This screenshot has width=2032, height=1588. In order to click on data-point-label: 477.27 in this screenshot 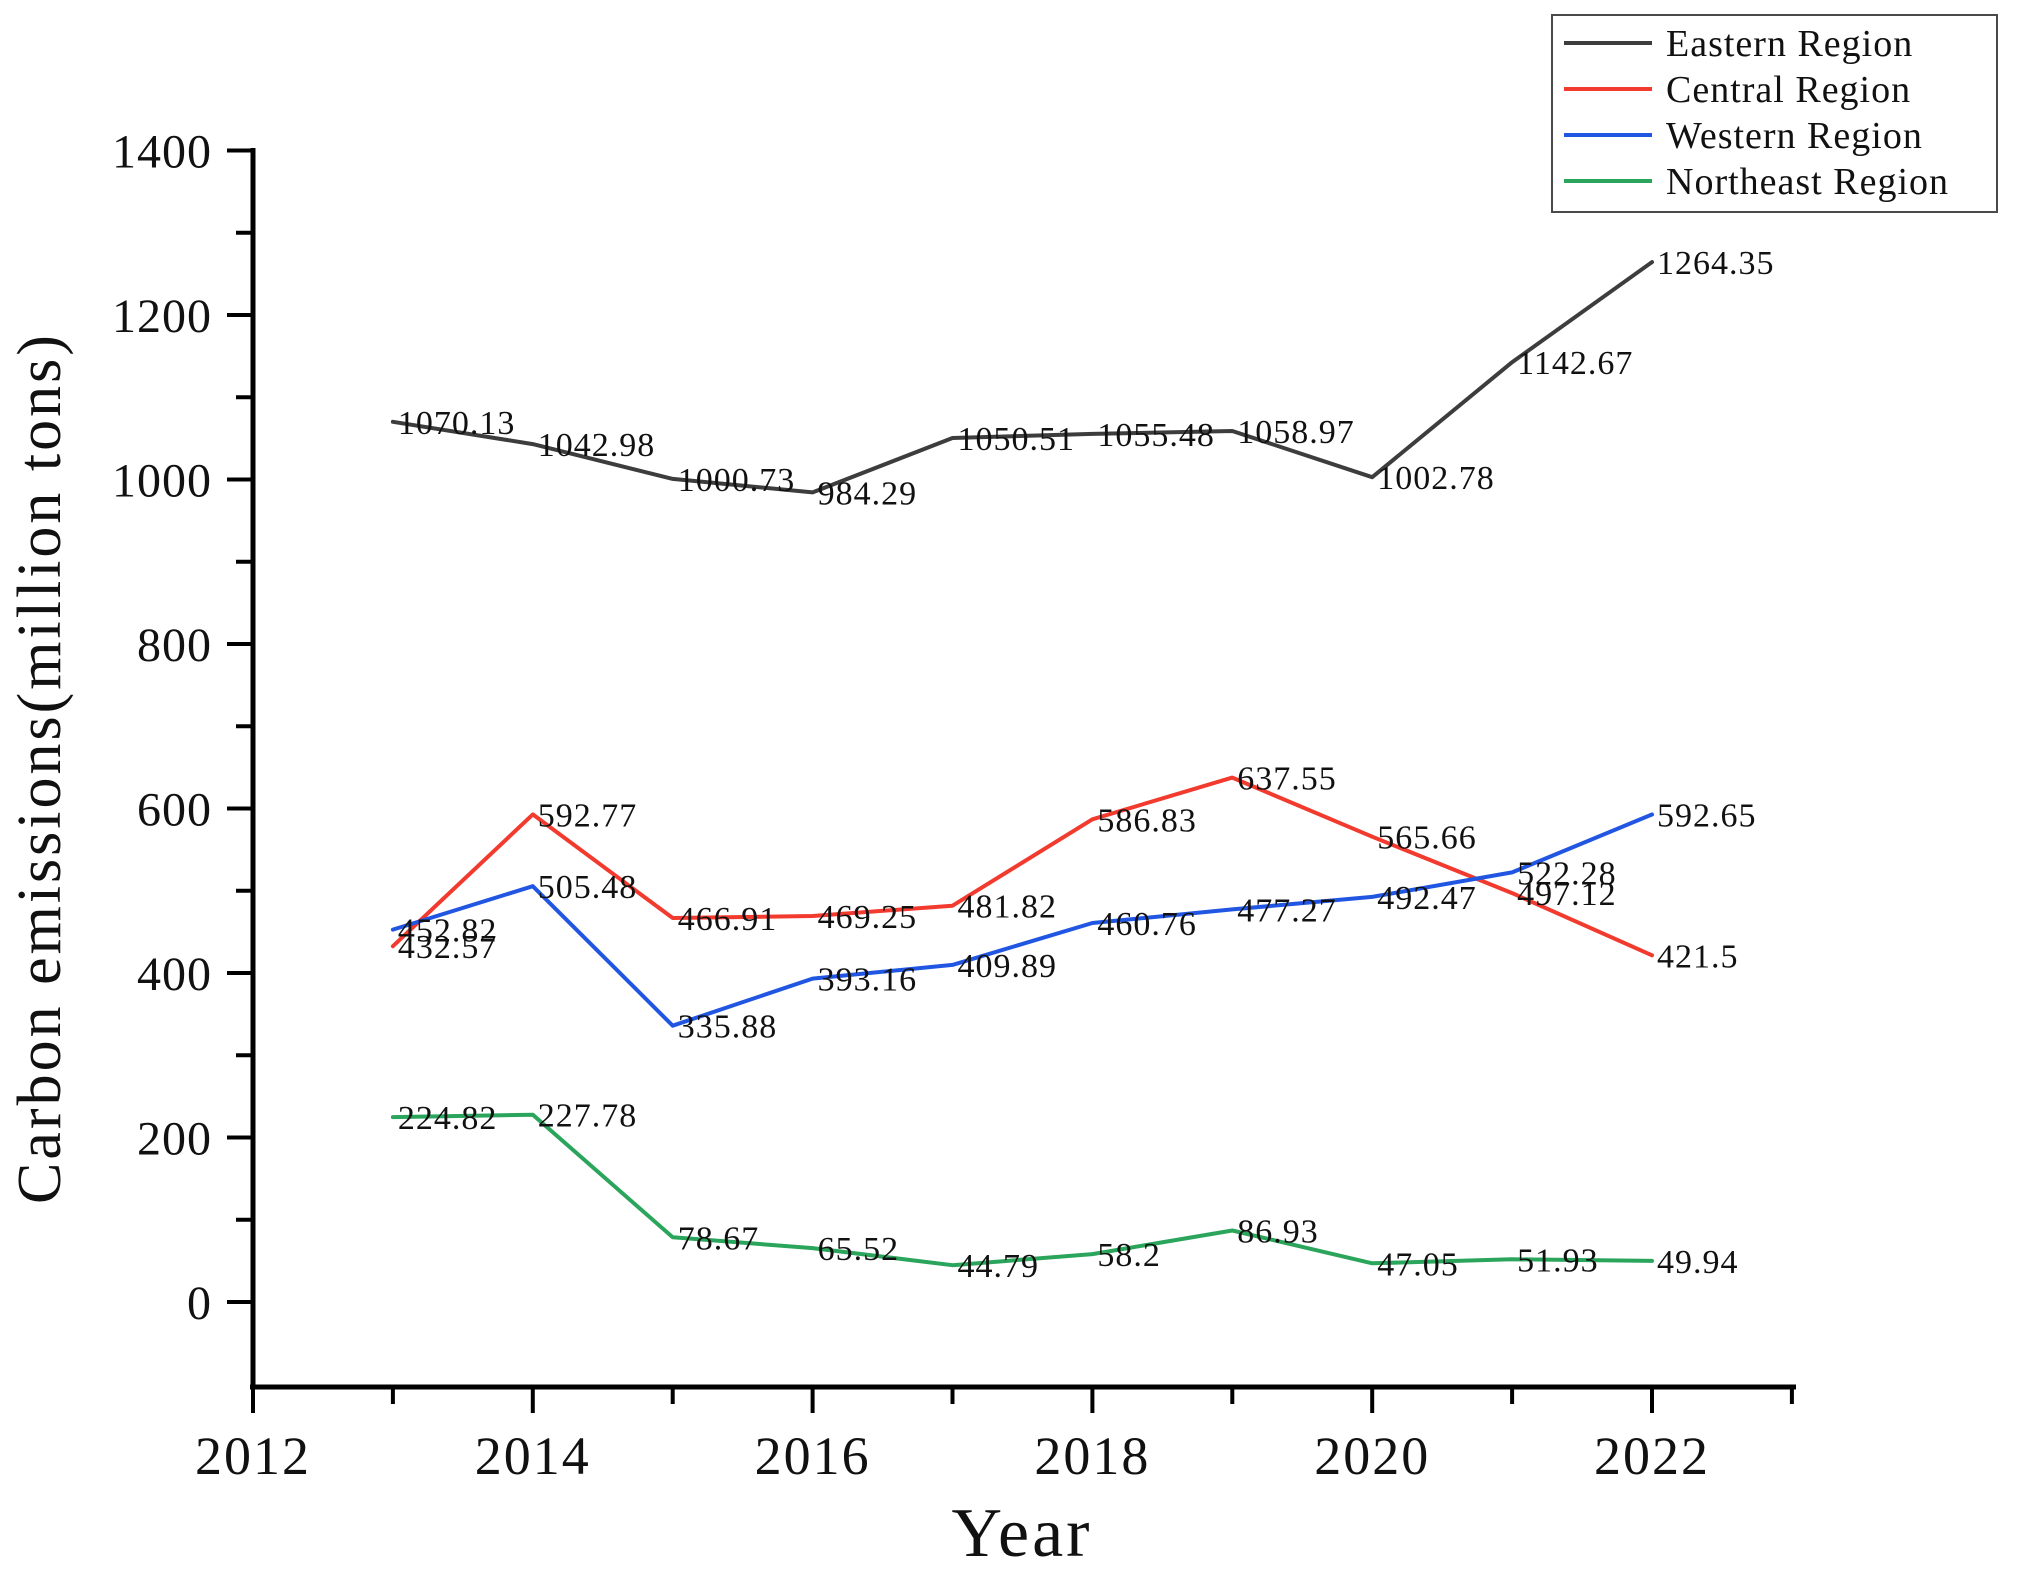, I will do `click(1287, 910)`.